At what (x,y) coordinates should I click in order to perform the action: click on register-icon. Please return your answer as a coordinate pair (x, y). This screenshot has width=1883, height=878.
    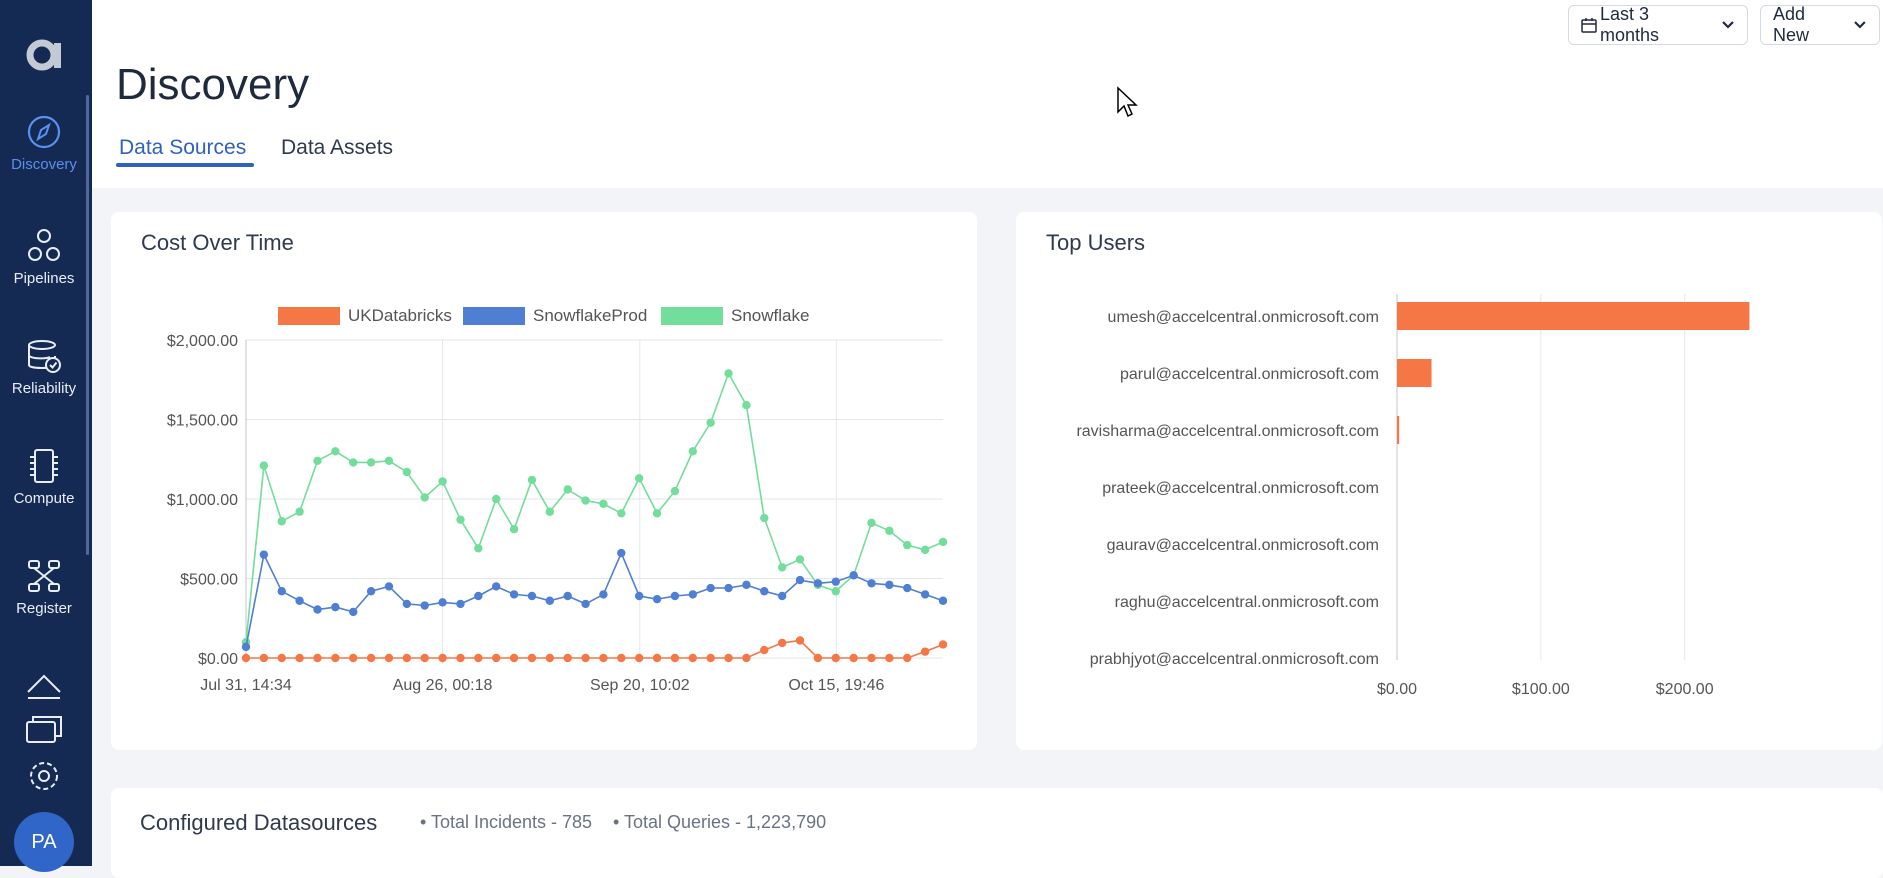
    Looking at the image, I should click on (44, 576).